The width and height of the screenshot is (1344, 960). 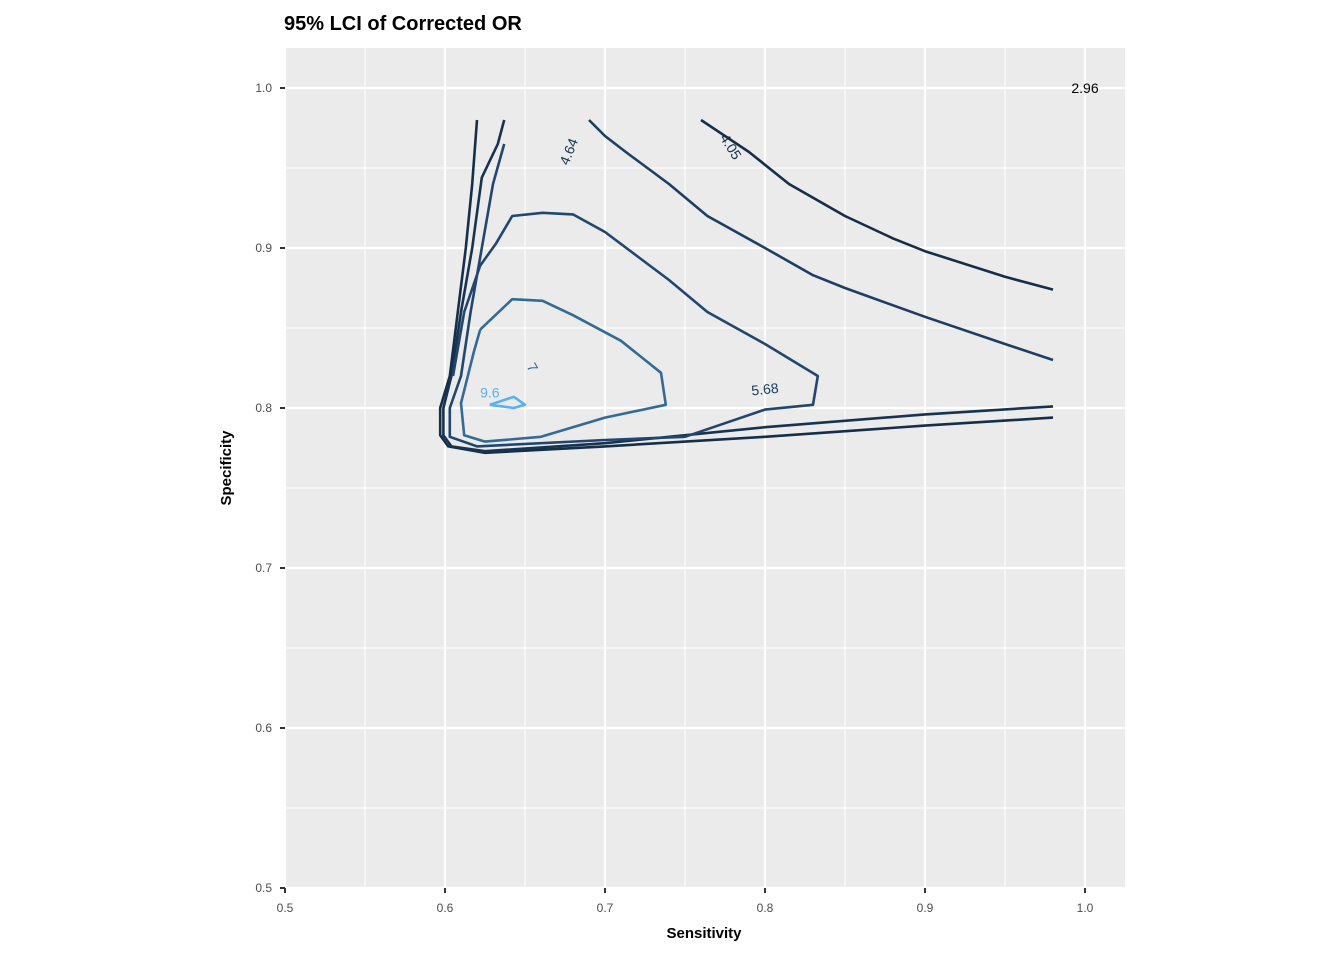 I want to click on y-tick-label: 0.9, so click(x=263, y=248).